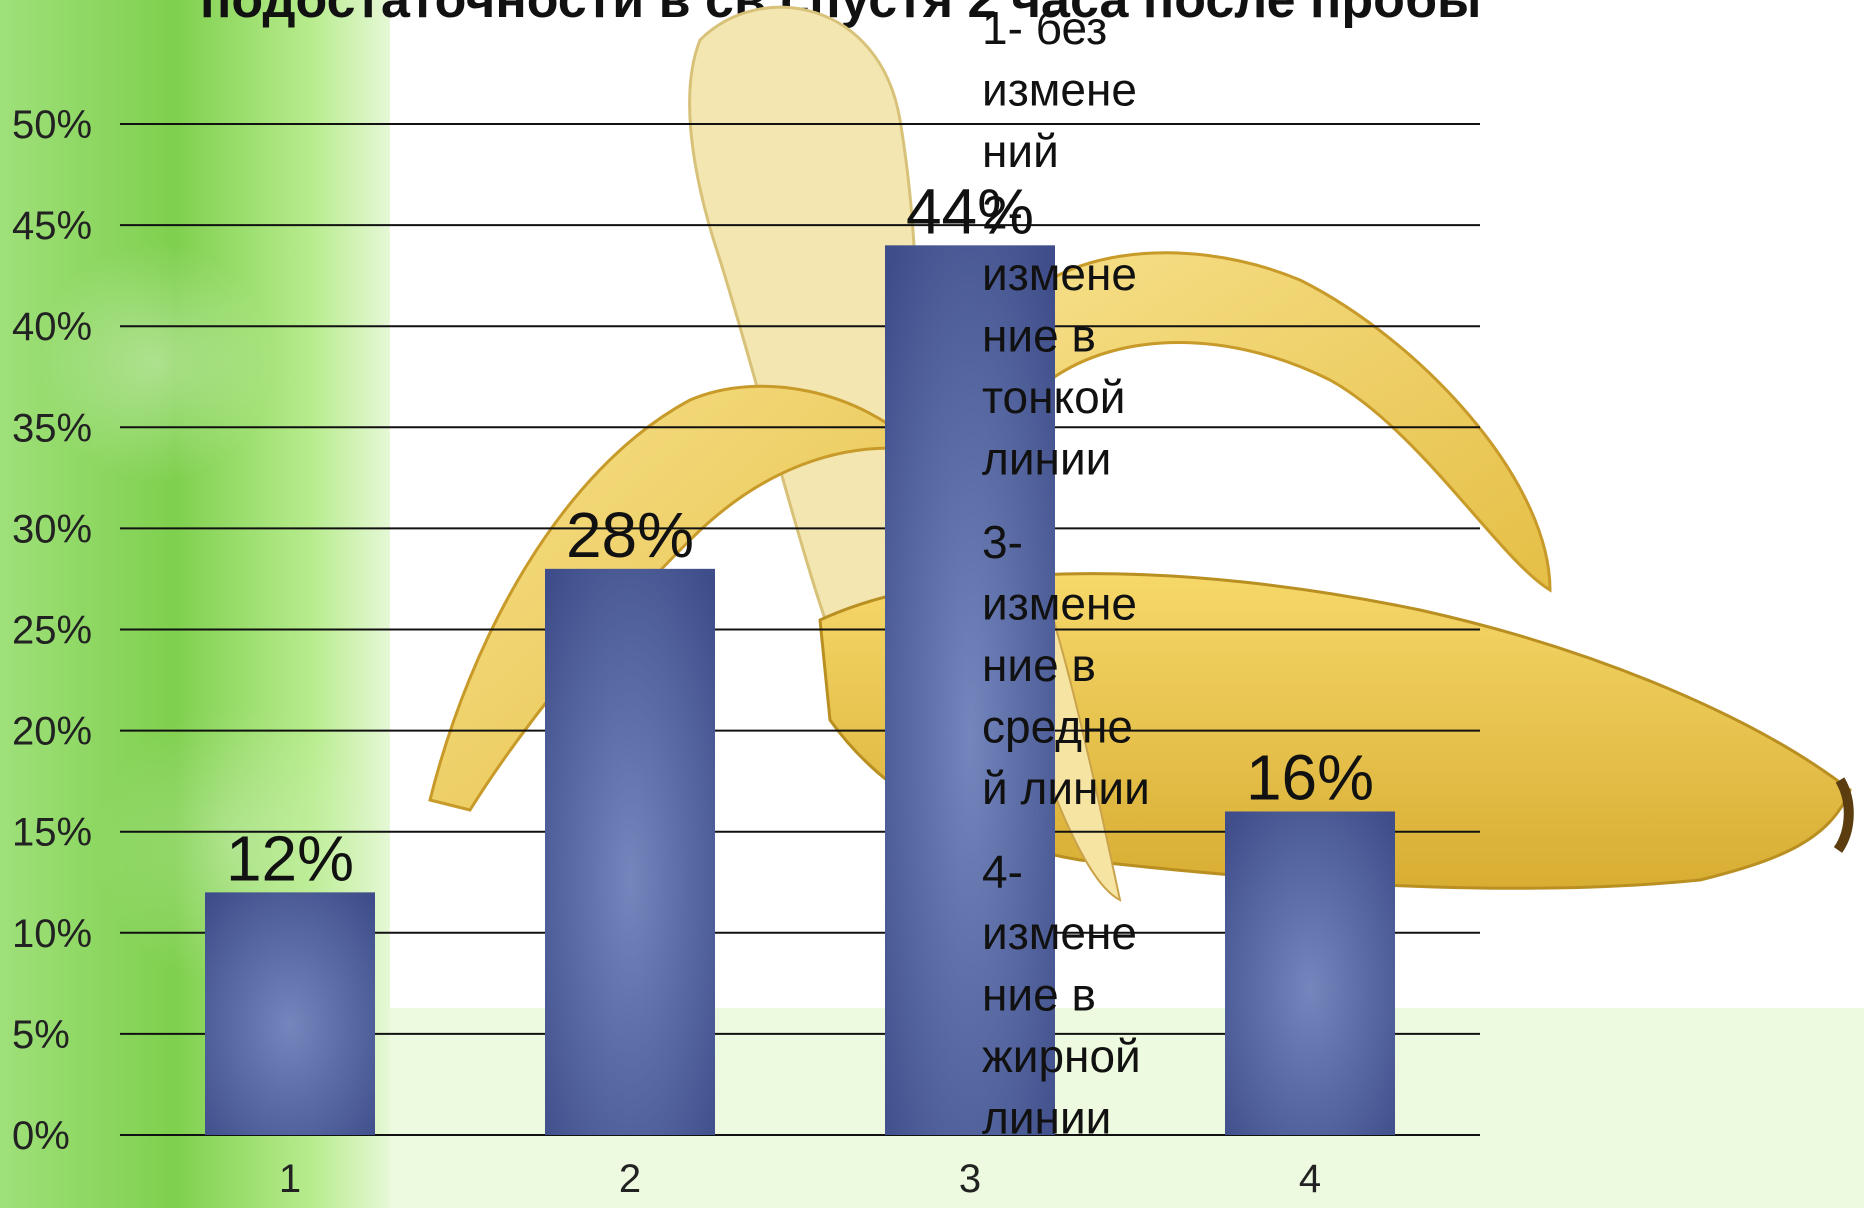 The height and width of the screenshot is (1208, 1864). I want to click on y-tick-label: 35%, so click(52, 428).